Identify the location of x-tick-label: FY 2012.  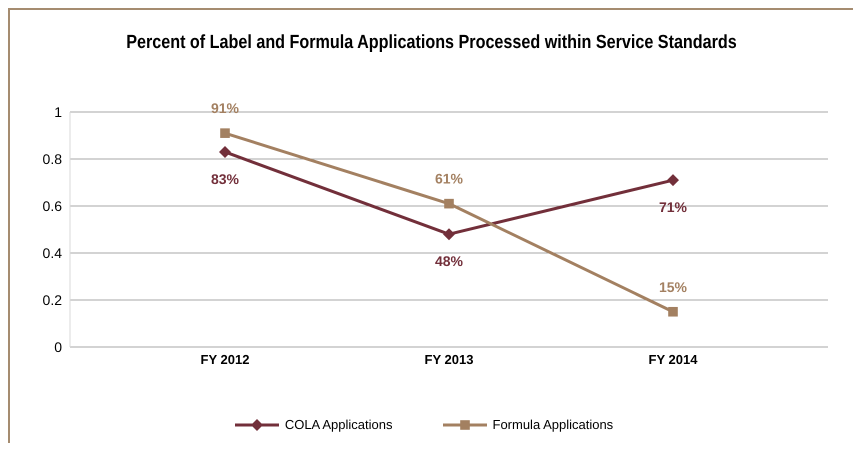
(225, 360).